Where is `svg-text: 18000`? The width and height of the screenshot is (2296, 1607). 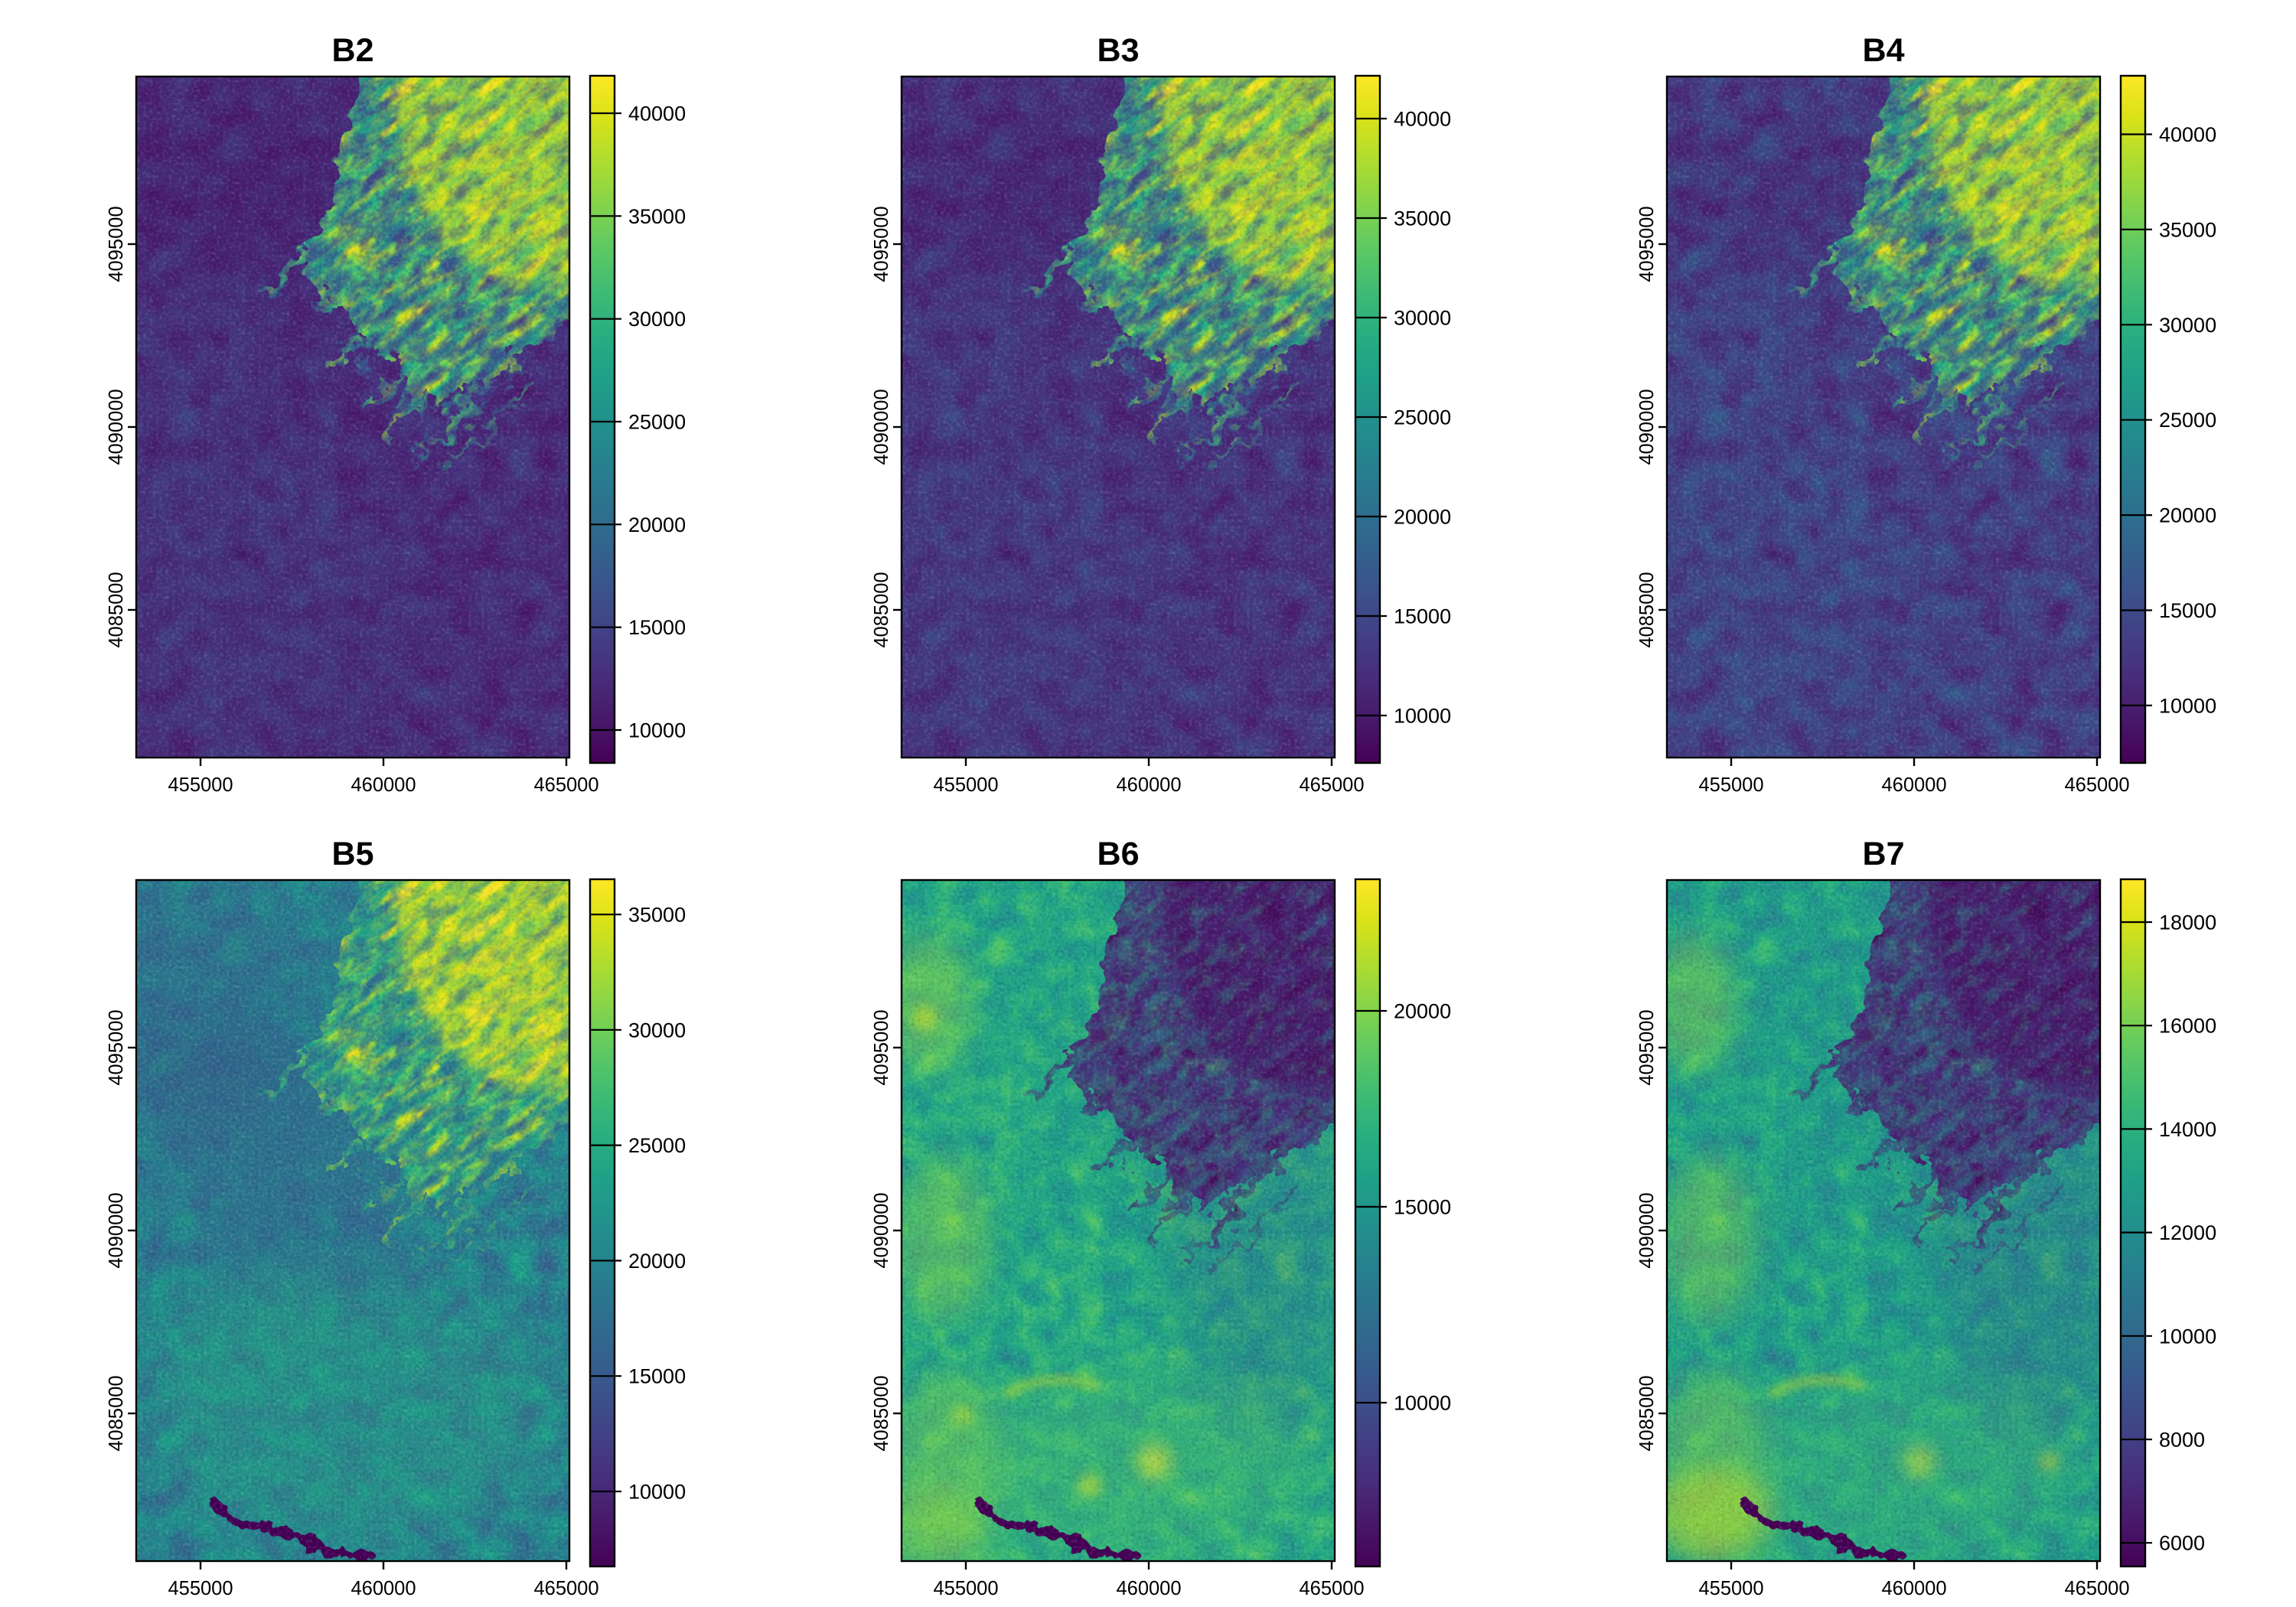 svg-text: 18000 is located at coordinates (2187, 922).